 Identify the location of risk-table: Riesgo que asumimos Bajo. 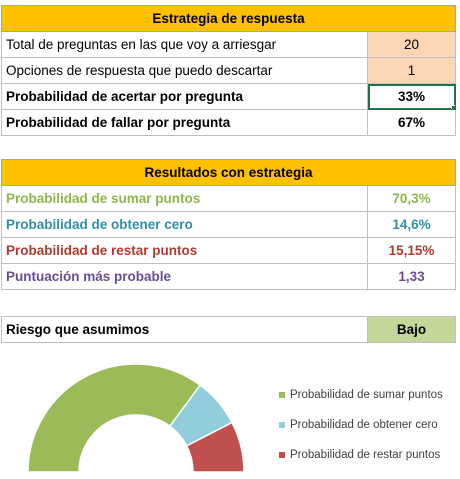
(228, 329).